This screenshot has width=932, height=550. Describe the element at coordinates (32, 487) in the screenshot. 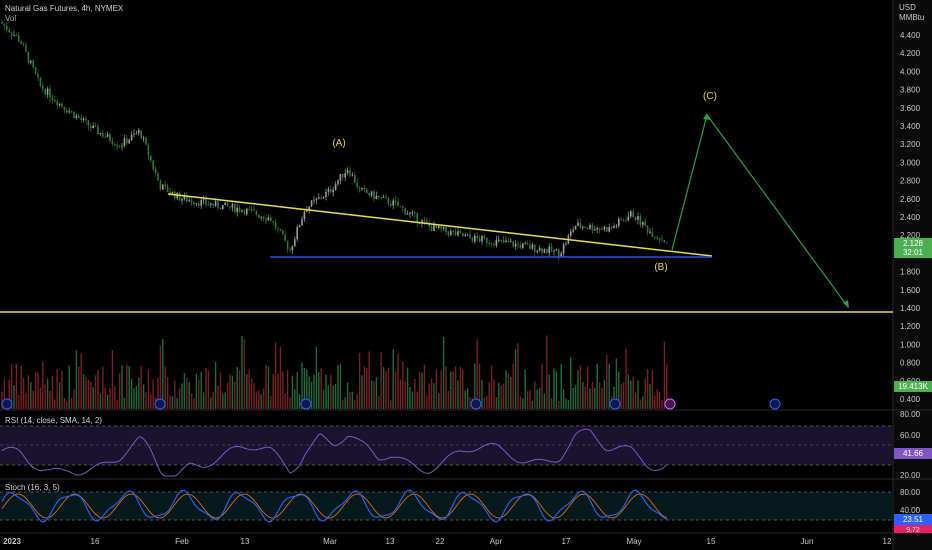

I see `stoch-legend: Stoch (16, 3, 5)` at that location.